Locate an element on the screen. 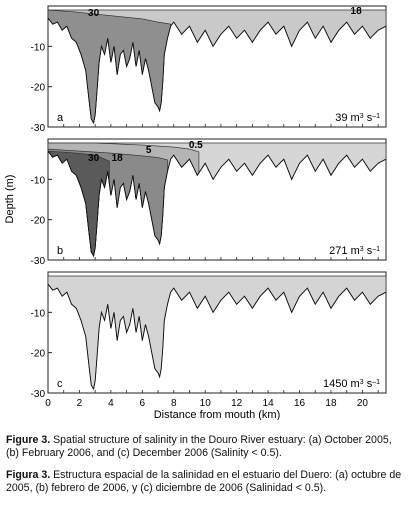  caption-english-lead: Figure 3. is located at coordinates (28, 440).